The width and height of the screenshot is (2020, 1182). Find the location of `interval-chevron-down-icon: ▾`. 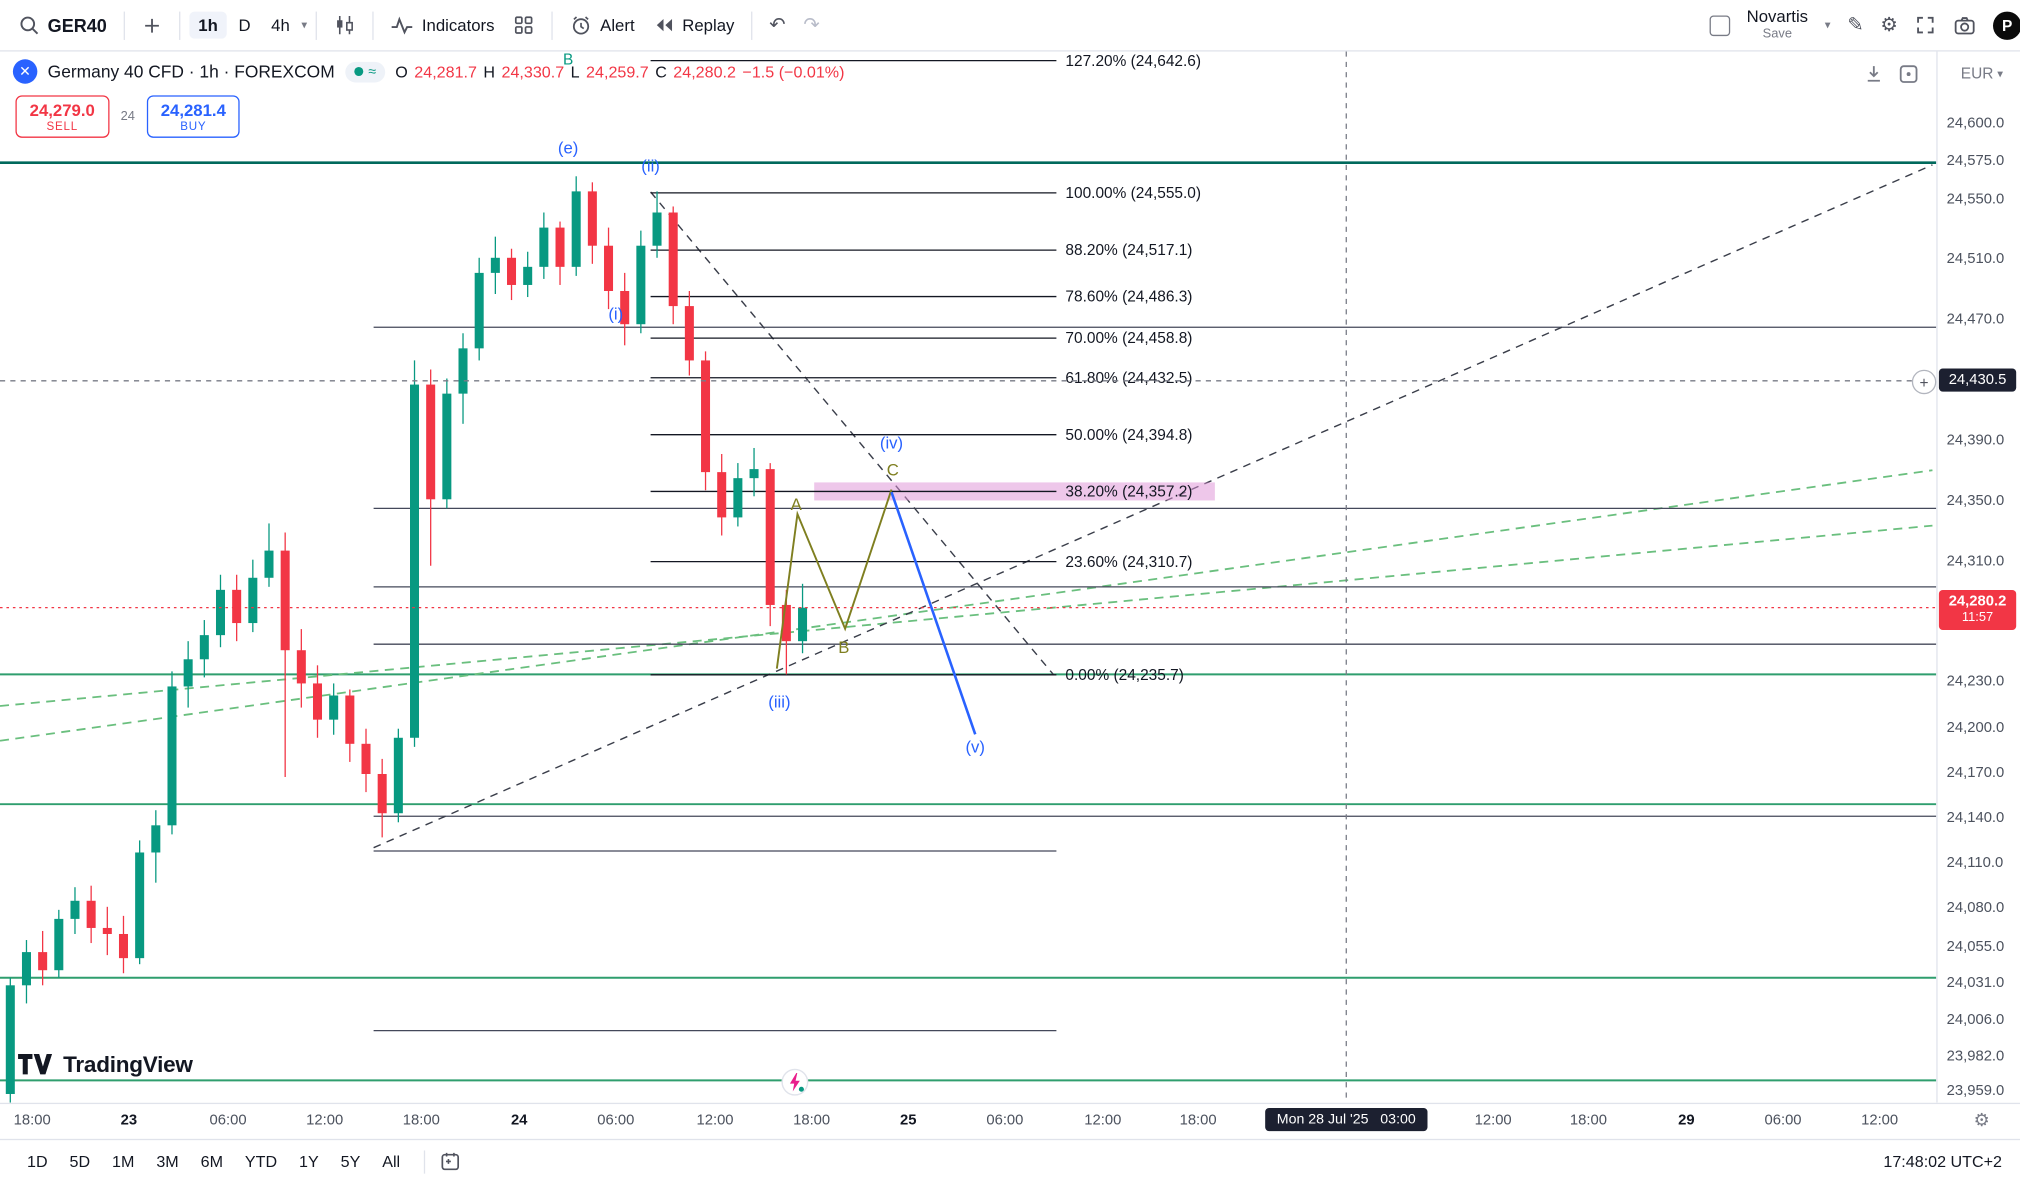

interval-chevron-down-icon: ▾ is located at coordinates (304, 24).